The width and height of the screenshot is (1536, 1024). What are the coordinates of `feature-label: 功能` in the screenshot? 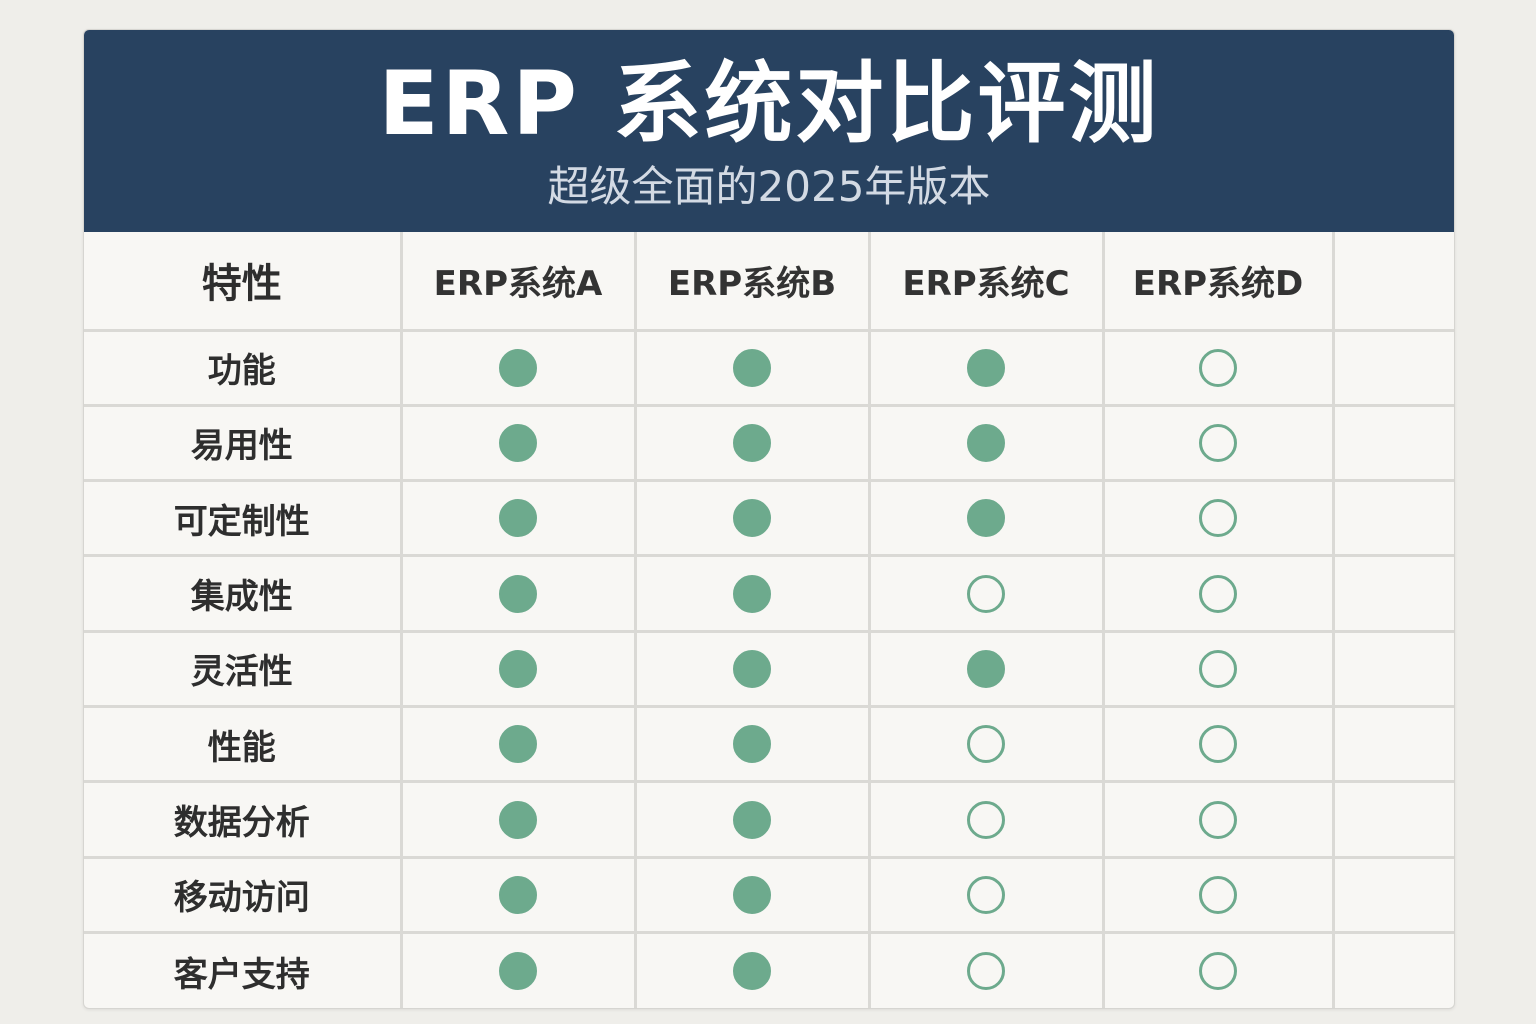 It's located at (243, 367).